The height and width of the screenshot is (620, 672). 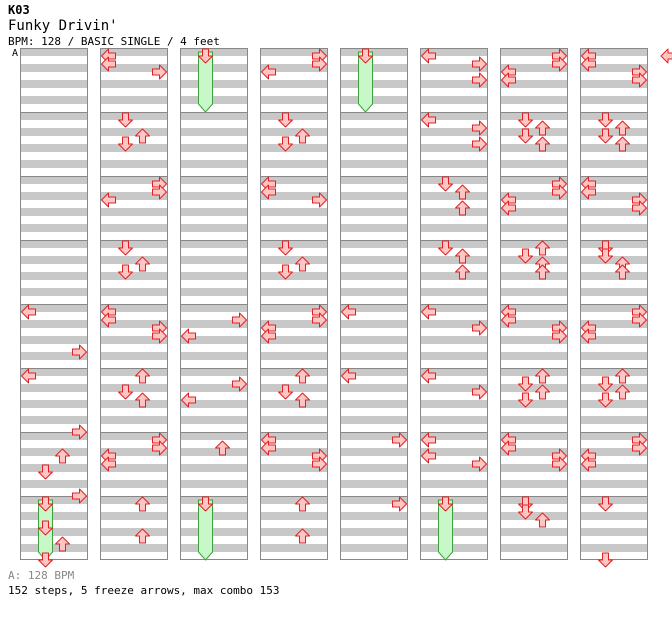 What do you see at coordinates (19, 10) in the screenshot?
I see `chart-code: K03` at bounding box center [19, 10].